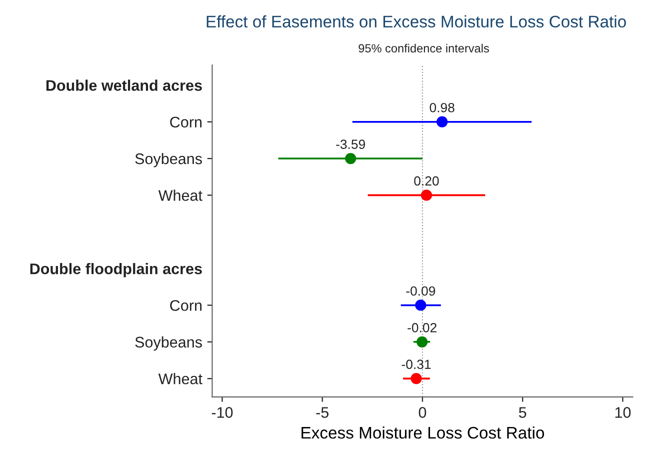  What do you see at coordinates (116, 270) in the screenshot?
I see `y-tick-label: Double floodplain acres` at bounding box center [116, 270].